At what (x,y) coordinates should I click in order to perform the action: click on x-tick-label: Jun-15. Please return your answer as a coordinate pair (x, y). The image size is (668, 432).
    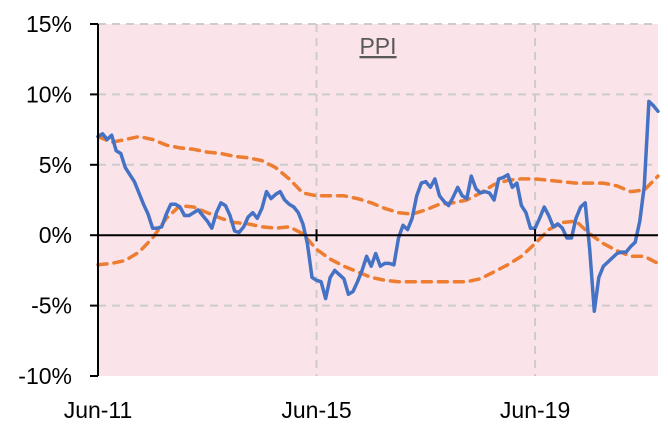
    Looking at the image, I should click on (316, 410).